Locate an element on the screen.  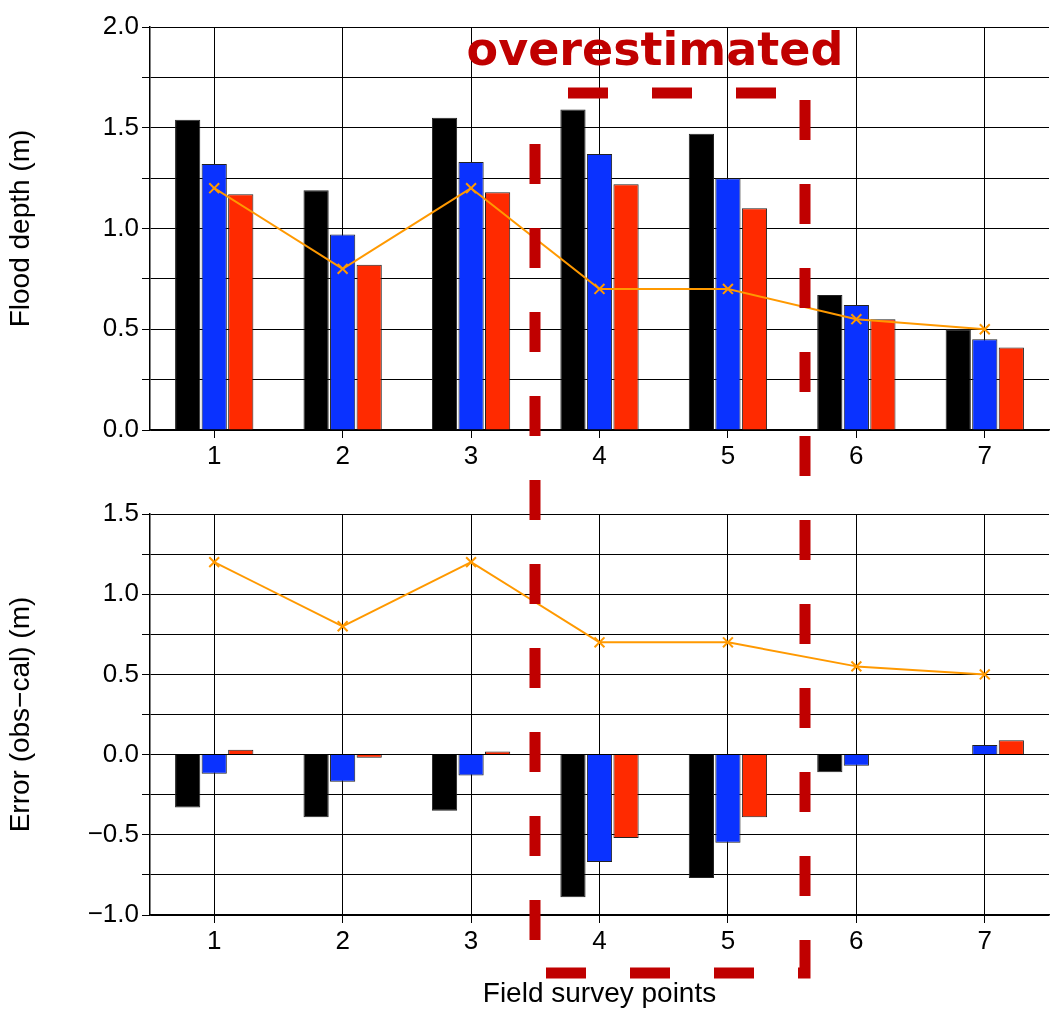
y-axis-title: Error (obs−cal) (m) is located at coordinates (19, 714).